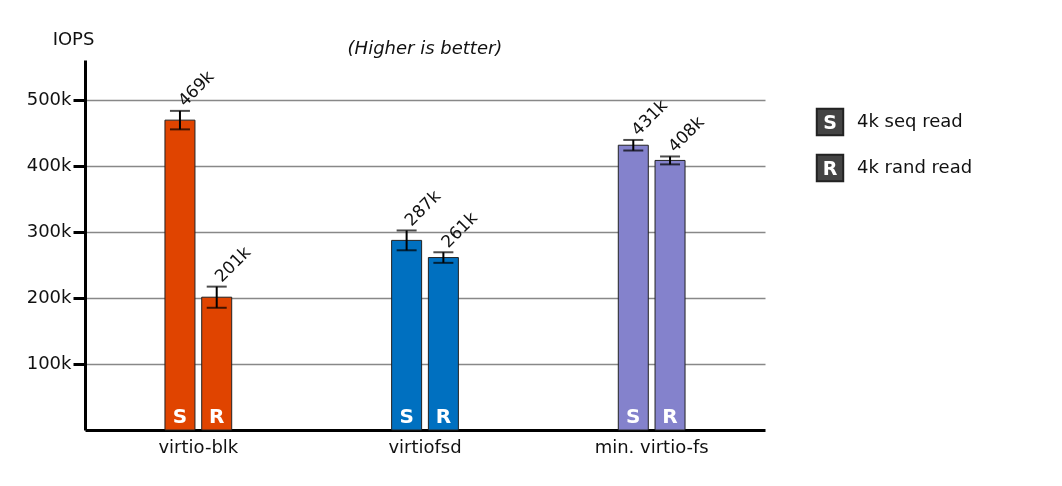  I want to click on text: R, so click(830, 168).